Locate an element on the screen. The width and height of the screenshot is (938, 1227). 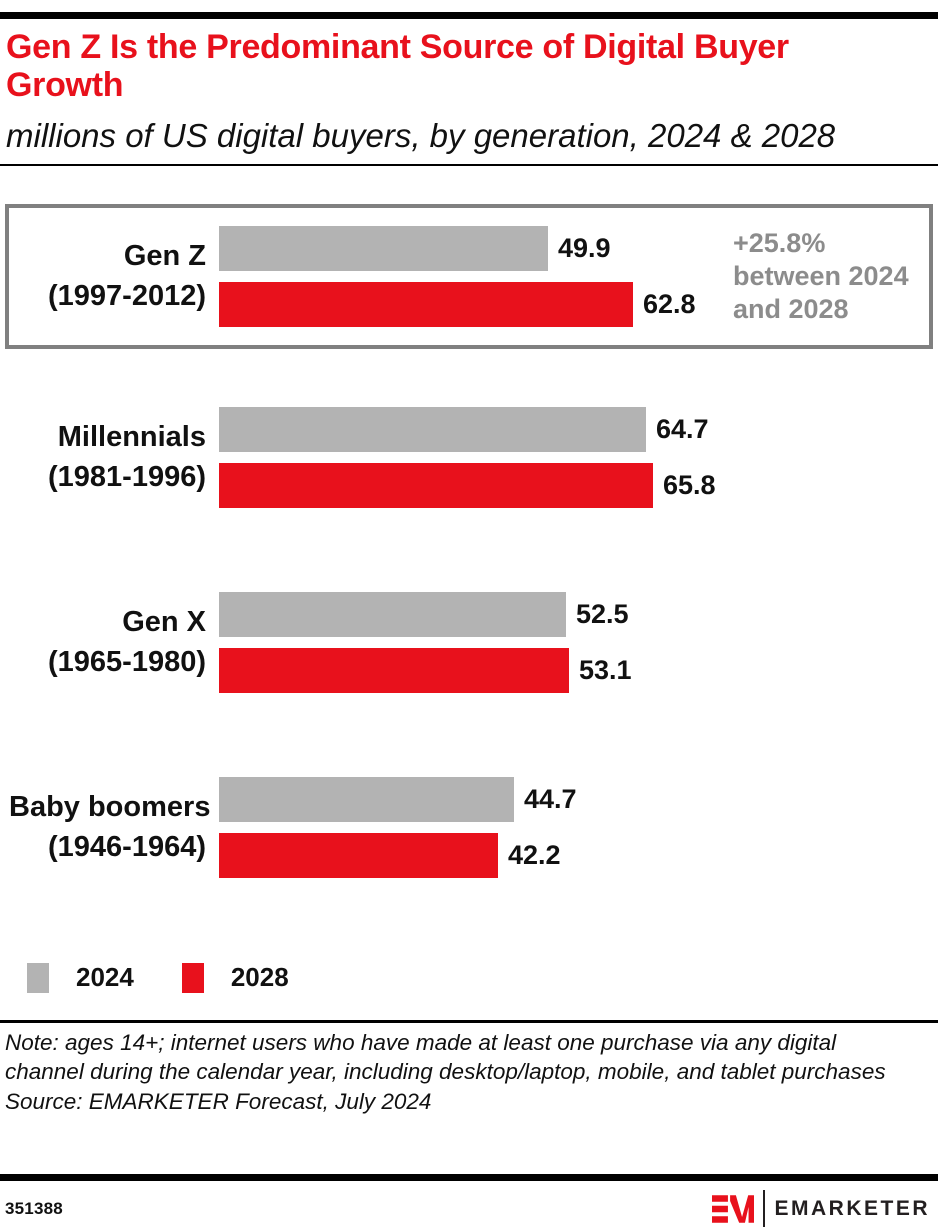
legend-label-2024: 2024 is located at coordinates (105, 977).